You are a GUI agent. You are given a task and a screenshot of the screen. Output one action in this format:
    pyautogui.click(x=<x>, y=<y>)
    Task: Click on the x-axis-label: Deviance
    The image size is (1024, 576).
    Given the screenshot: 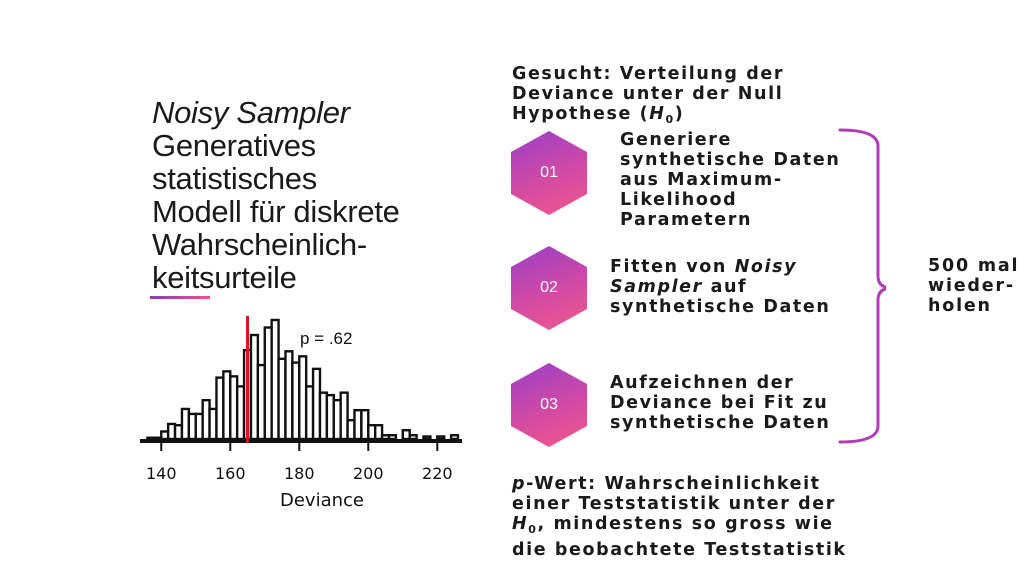 What is the action you would take?
    pyautogui.click(x=322, y=500)
    